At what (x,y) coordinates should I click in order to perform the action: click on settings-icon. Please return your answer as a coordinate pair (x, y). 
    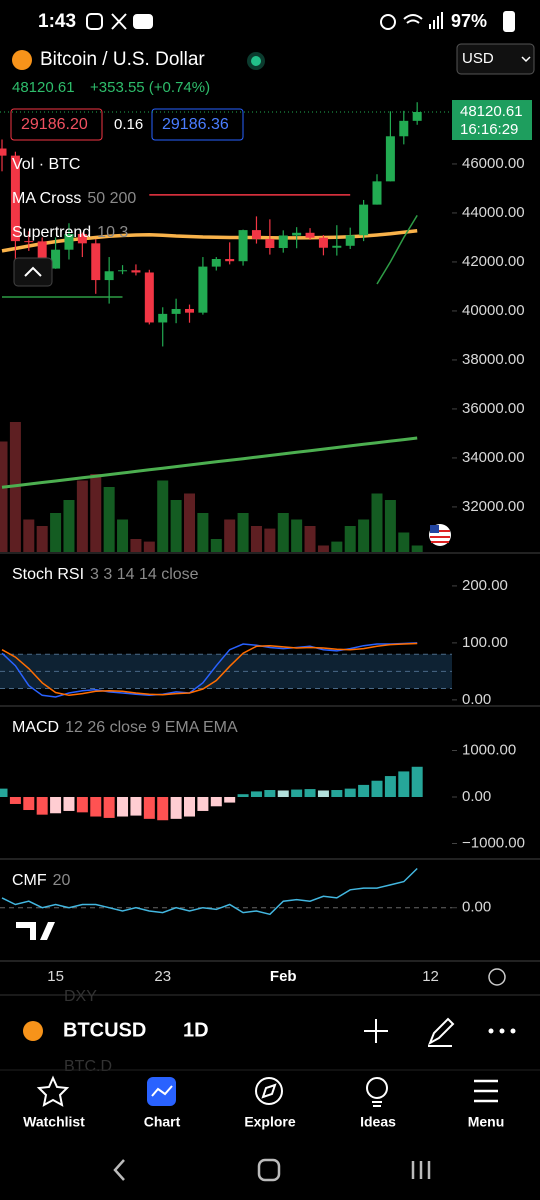
    Looking at the image, I should click on (497, 977).